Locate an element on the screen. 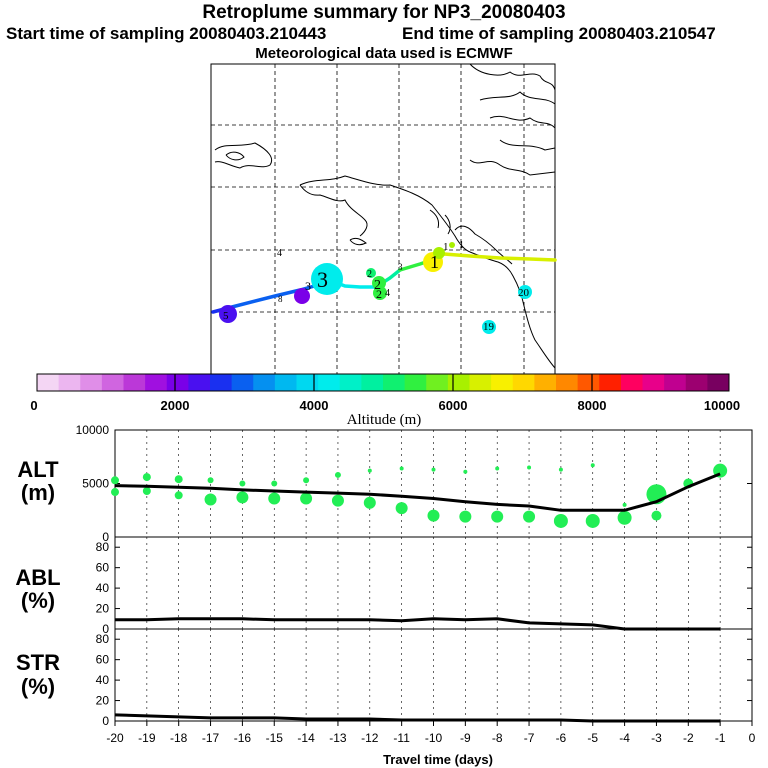 This screenshot has width=768, height=768. marker-day-1c is located at coordinates (452, 245).